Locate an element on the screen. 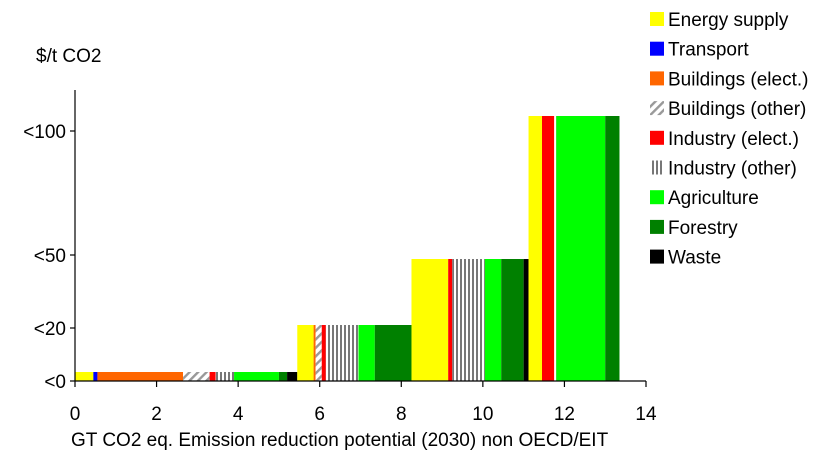 The image size is (835, 454). x-tick-label: 14 is located at coordinates (646, 414).